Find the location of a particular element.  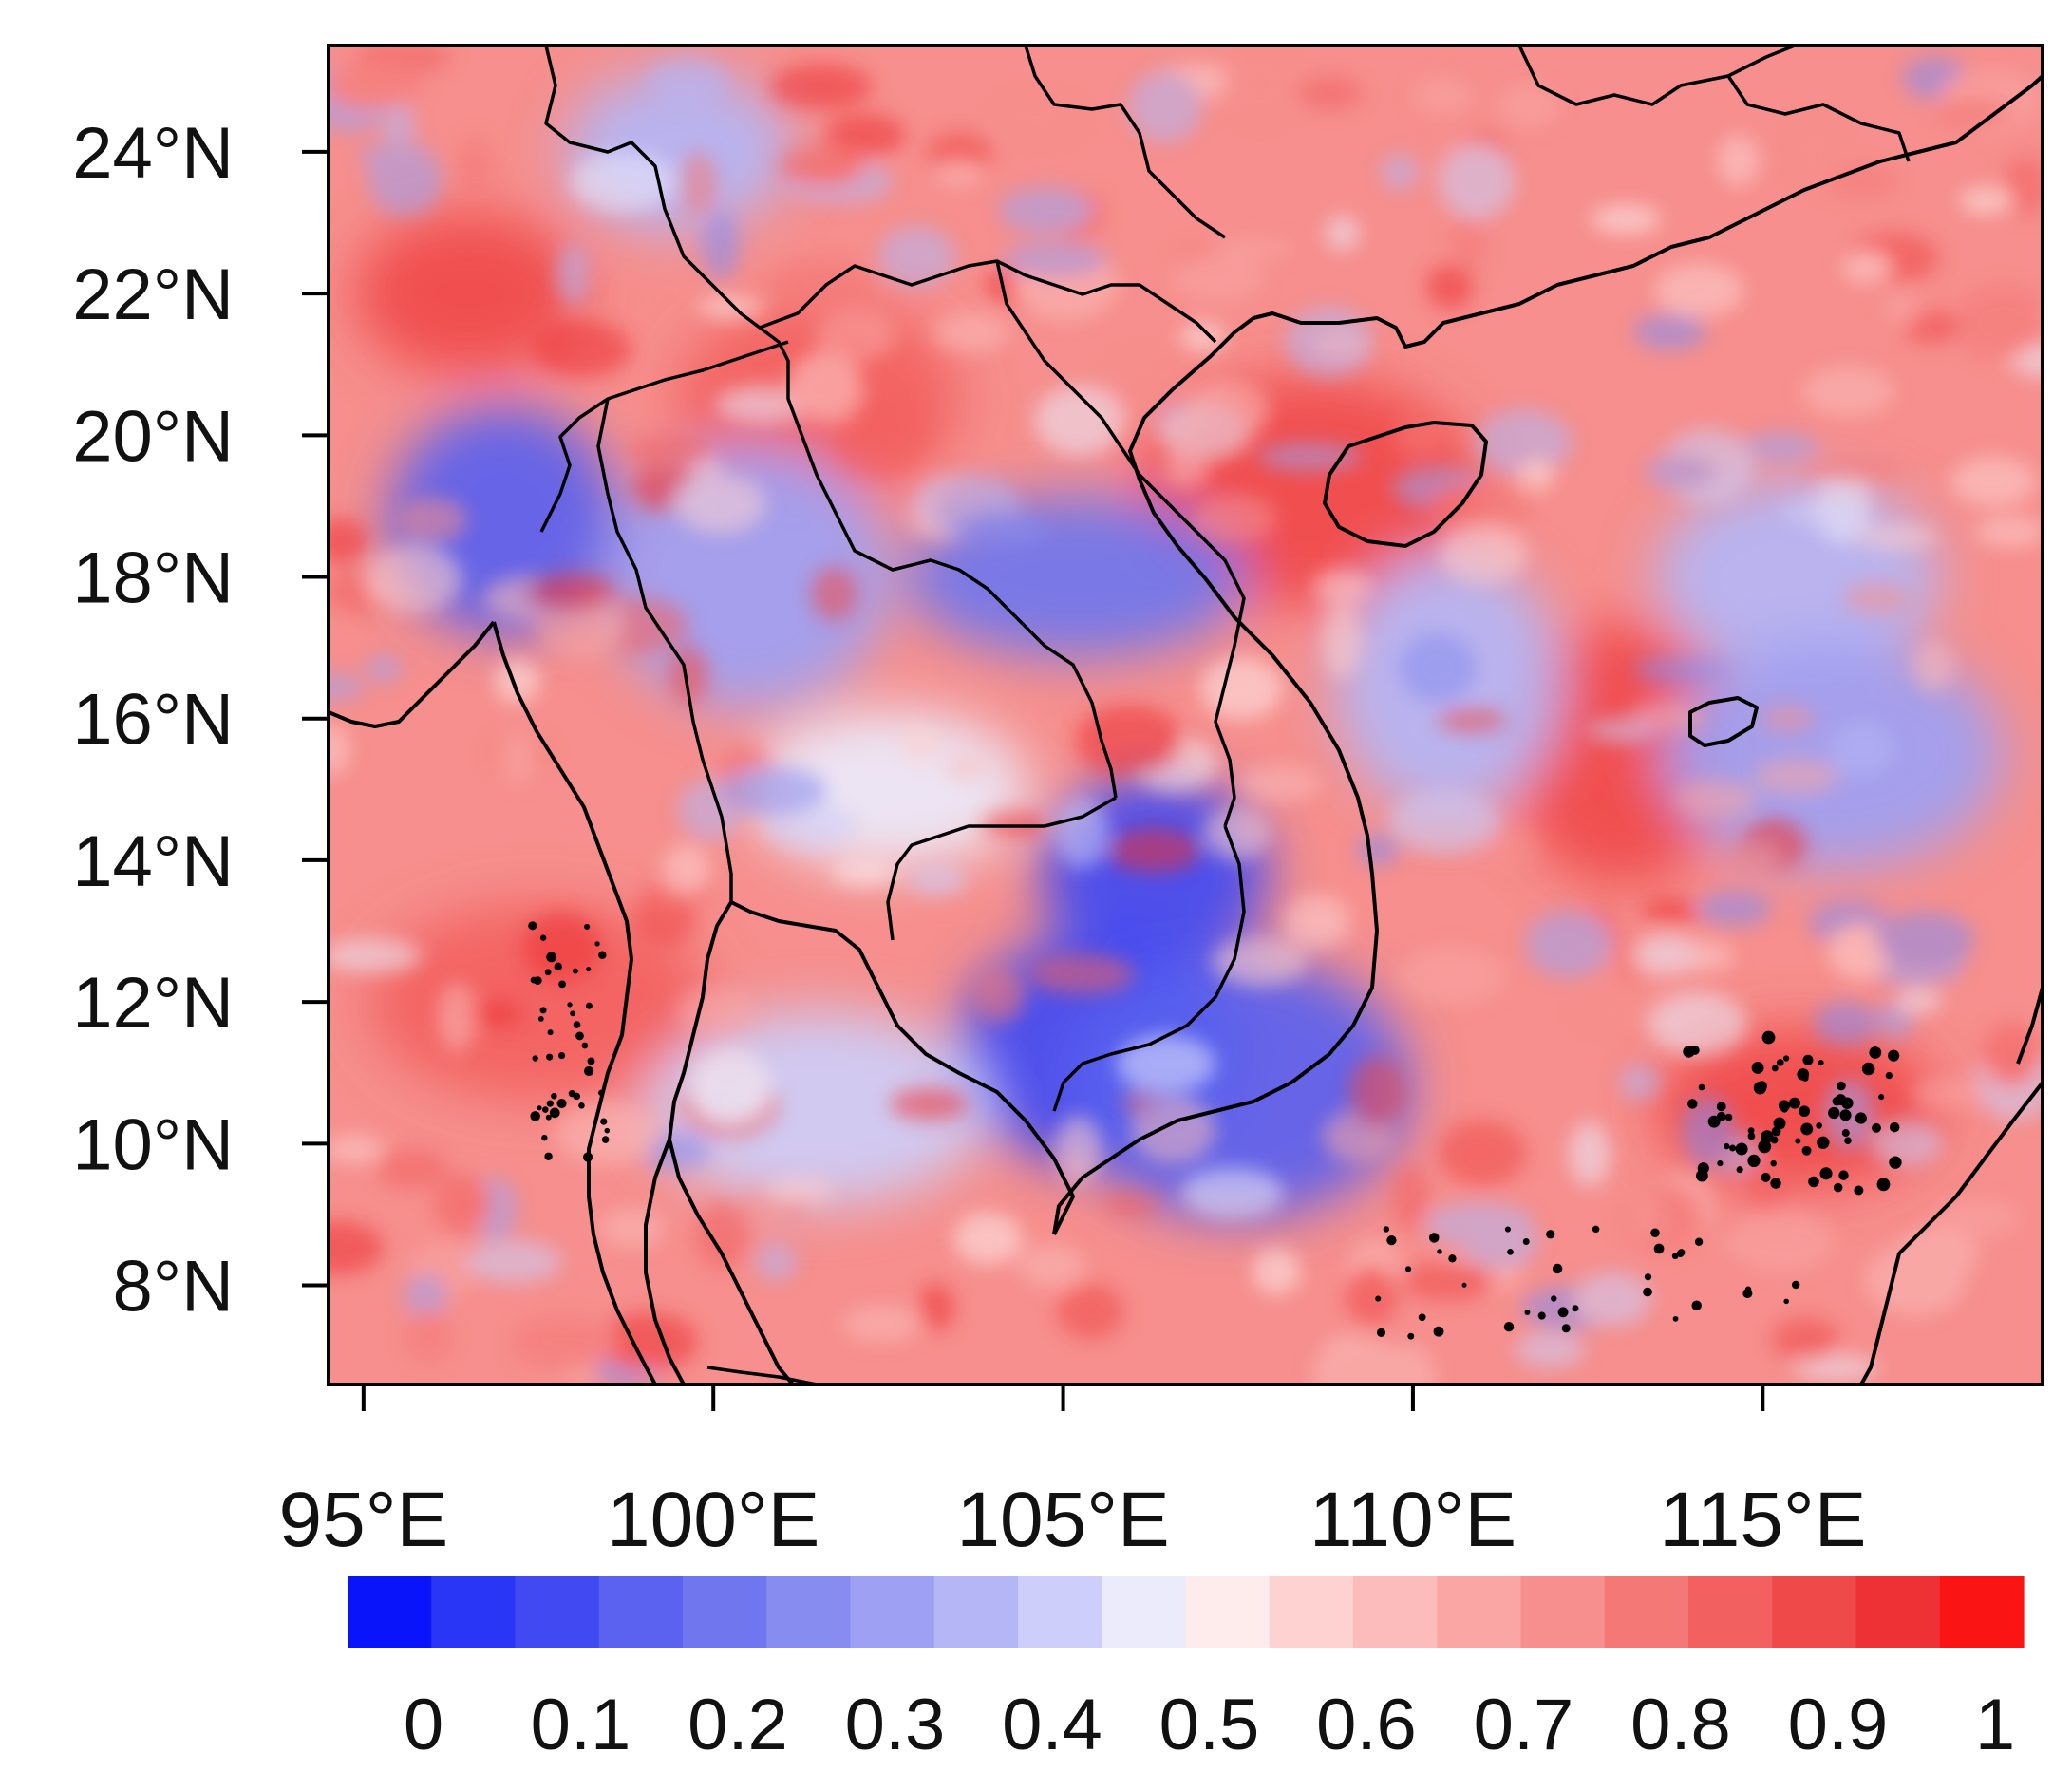

colorbar-label: 0.1 is located at coordinates (581, 1725).